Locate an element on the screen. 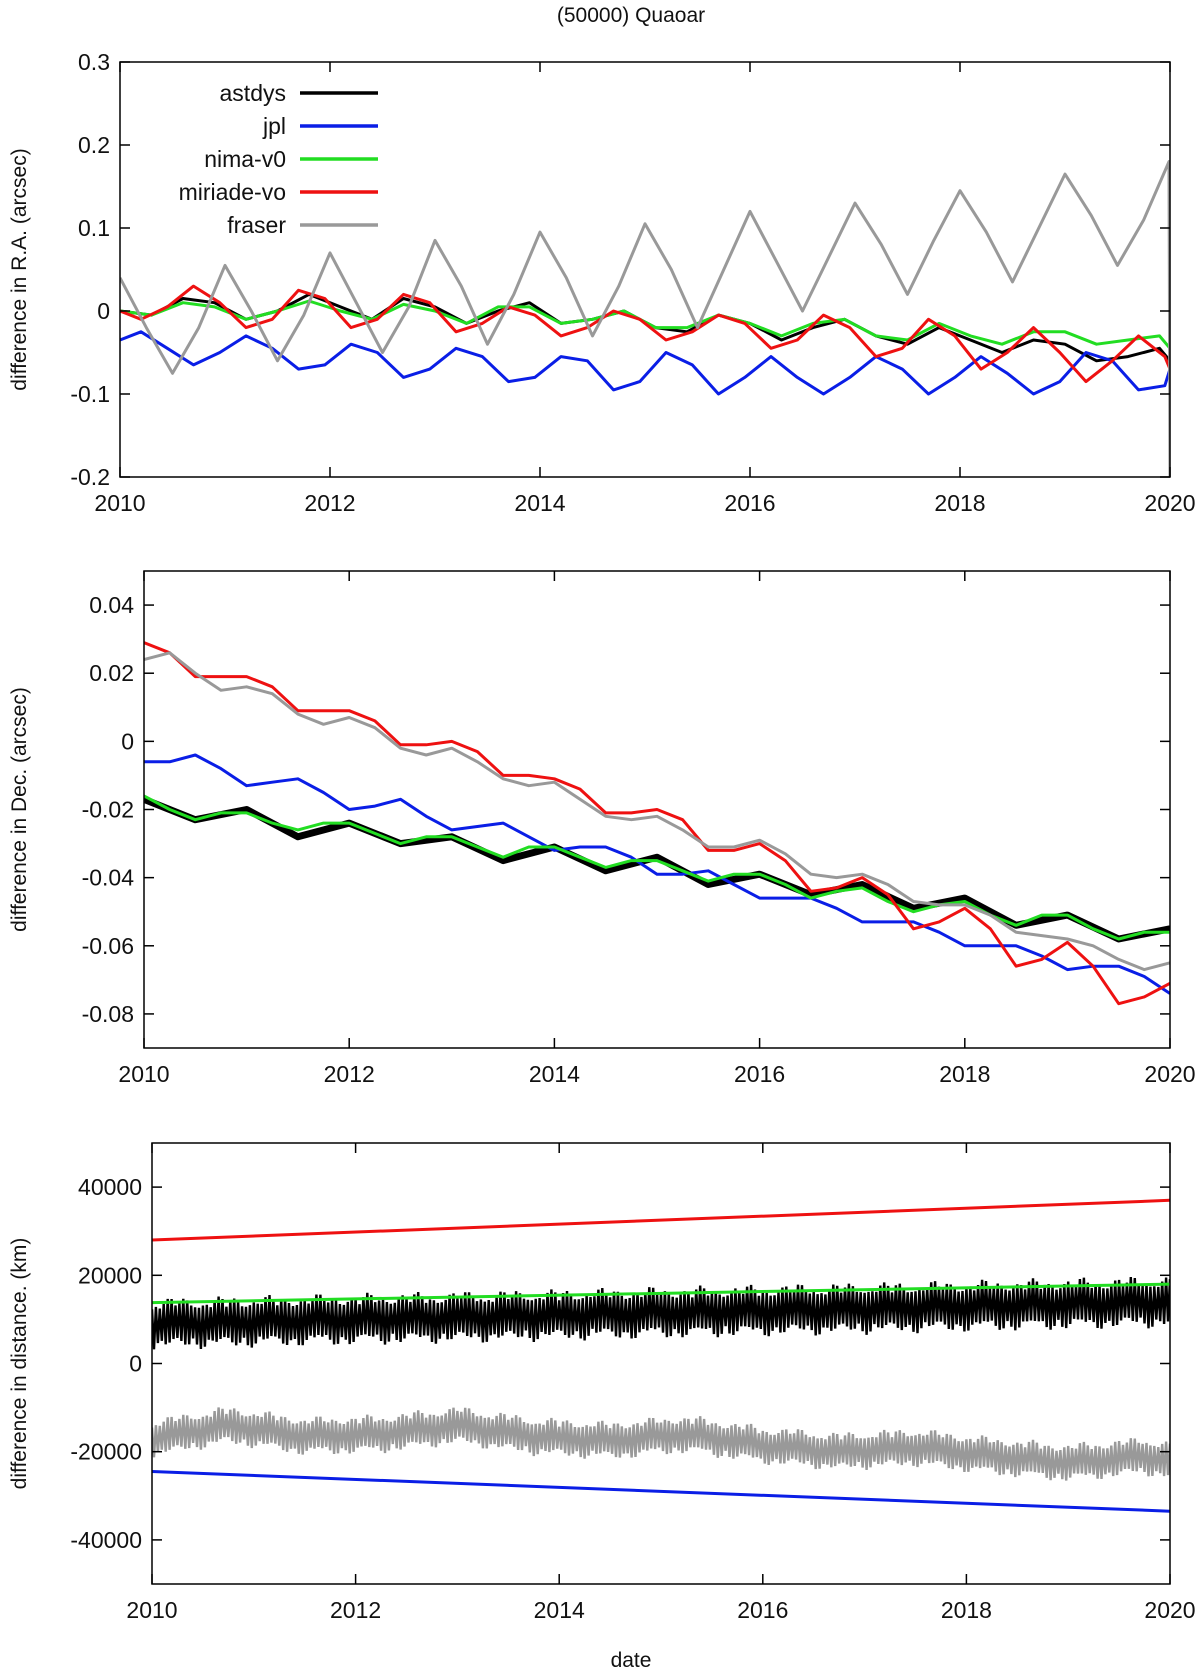  figure-title: (50000) Quaoar is located at coordinates (631, 15).